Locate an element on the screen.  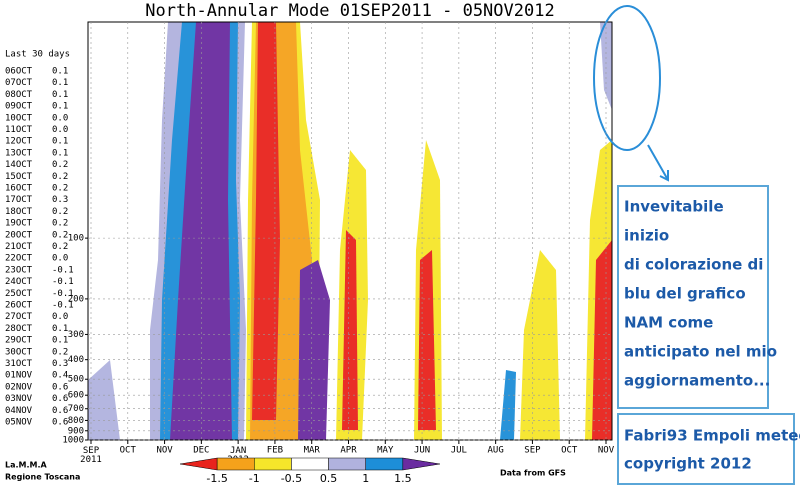
recent-date: 11OCT is located at coordinates (19, 130).